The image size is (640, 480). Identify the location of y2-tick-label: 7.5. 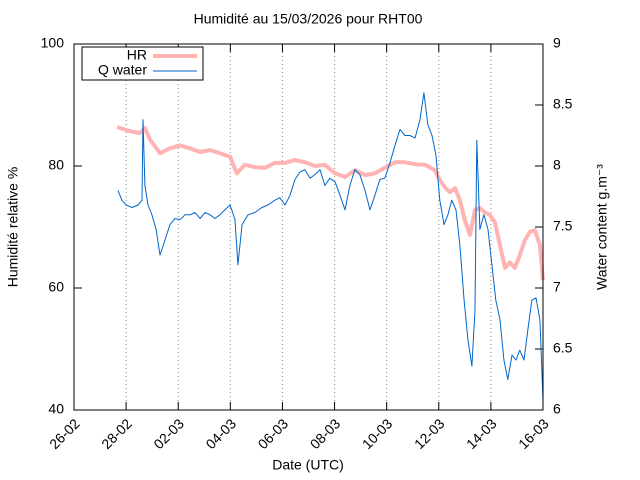
(563, 226).